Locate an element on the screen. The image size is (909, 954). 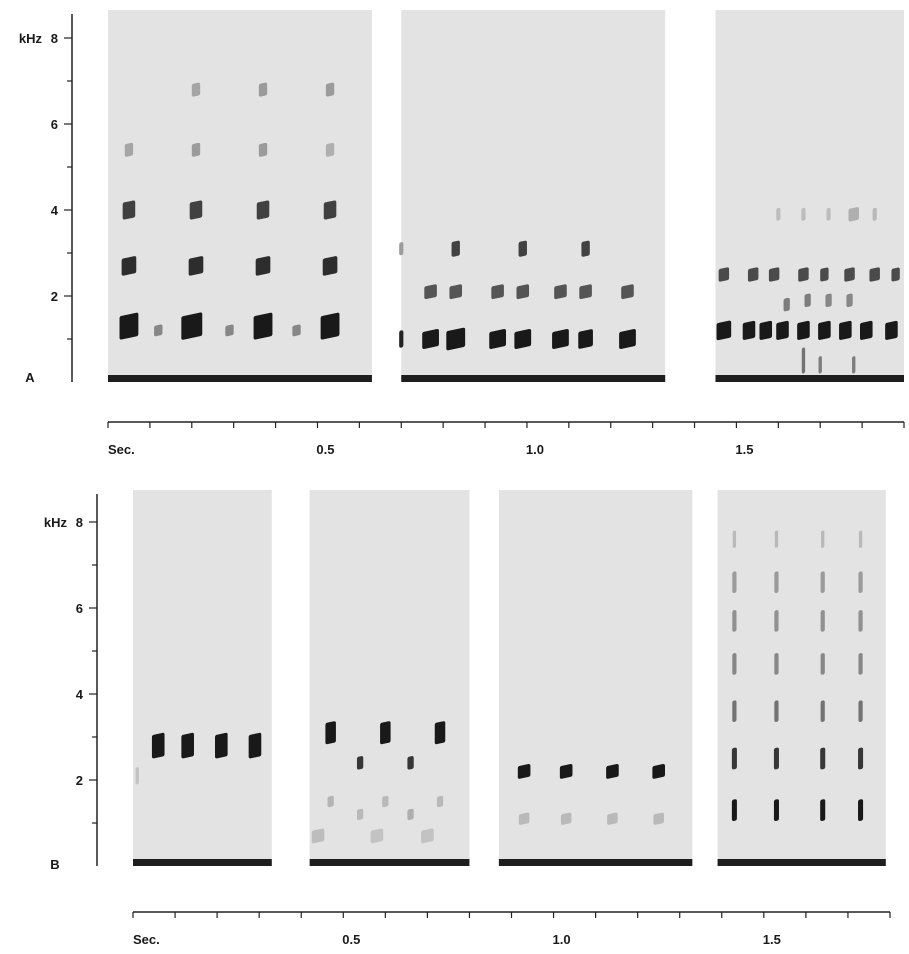
panel-label: B is located at coordinates (54, 864).